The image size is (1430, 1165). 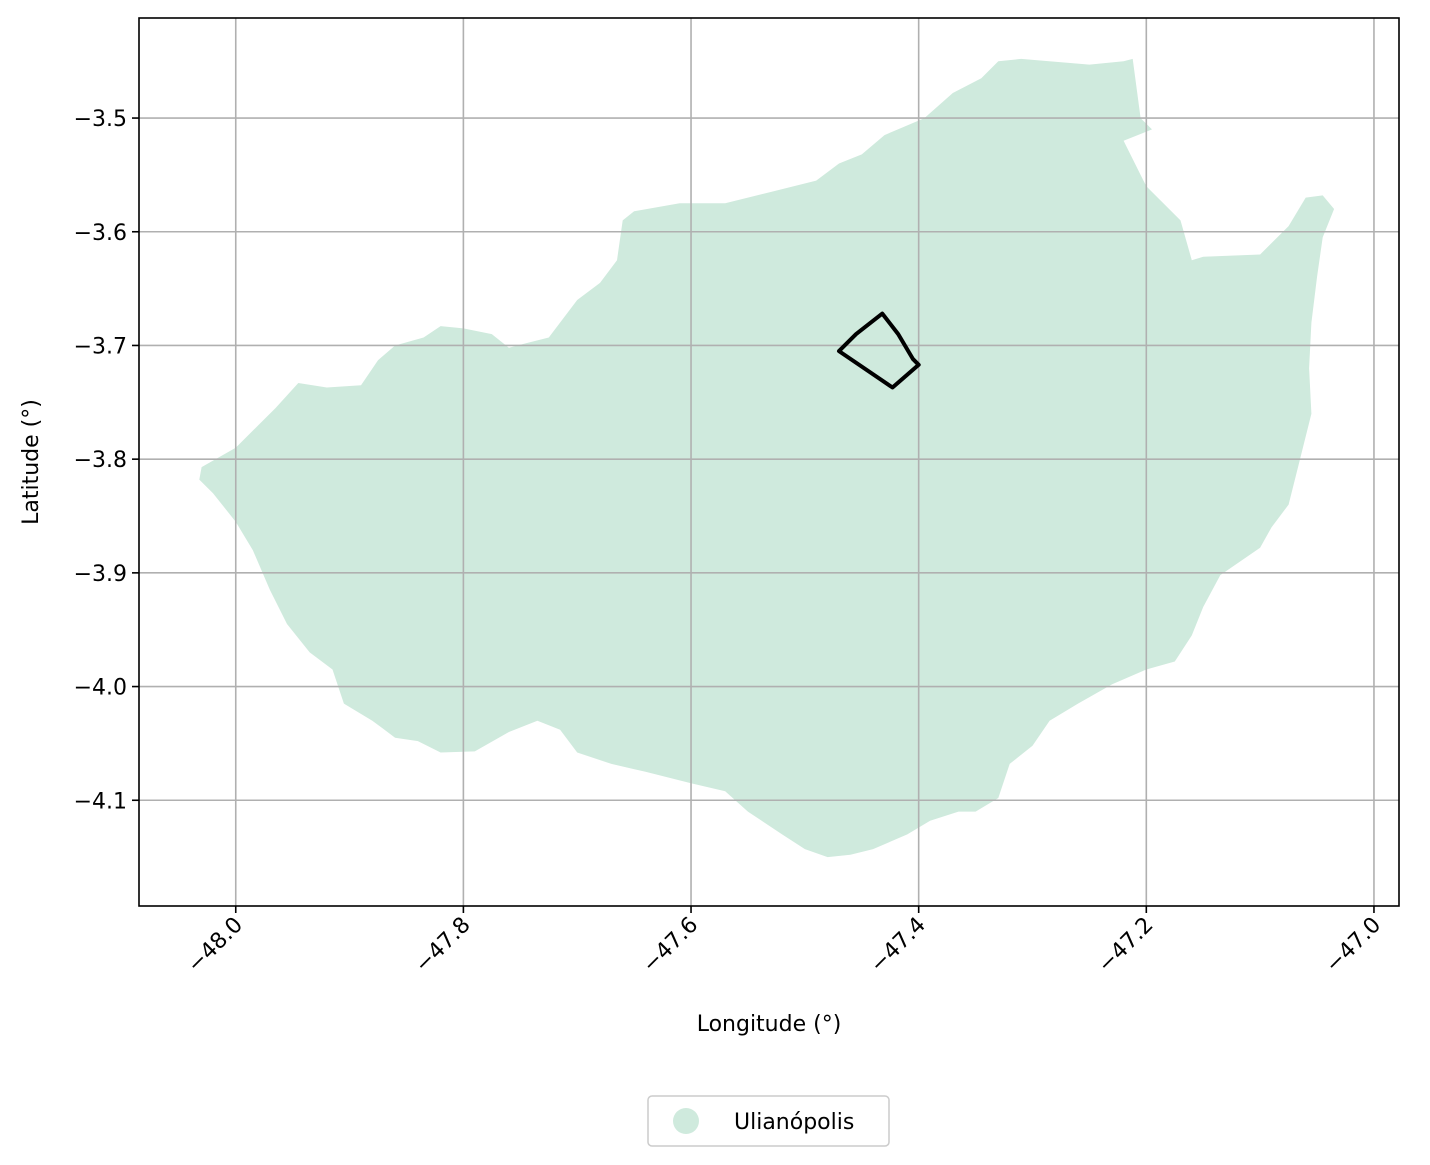 I want to click on legend-box, so click(x=768, y=1121).